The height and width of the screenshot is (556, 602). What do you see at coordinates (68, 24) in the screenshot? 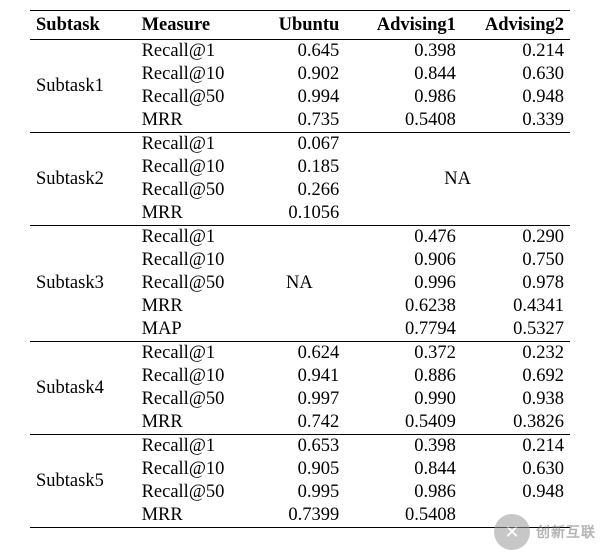
I see `header-subtask: Subtask` at bounding box center [68, 24].